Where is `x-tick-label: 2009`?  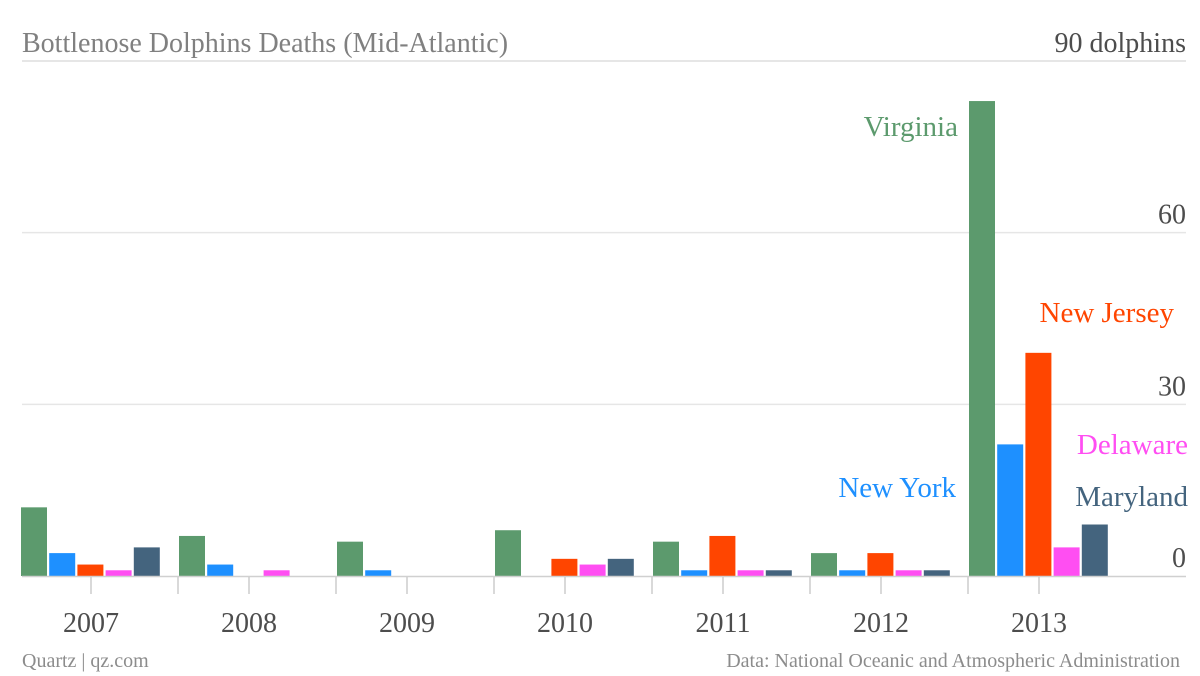
x-tick-label: 2009 is located at coordinates (407, 623).